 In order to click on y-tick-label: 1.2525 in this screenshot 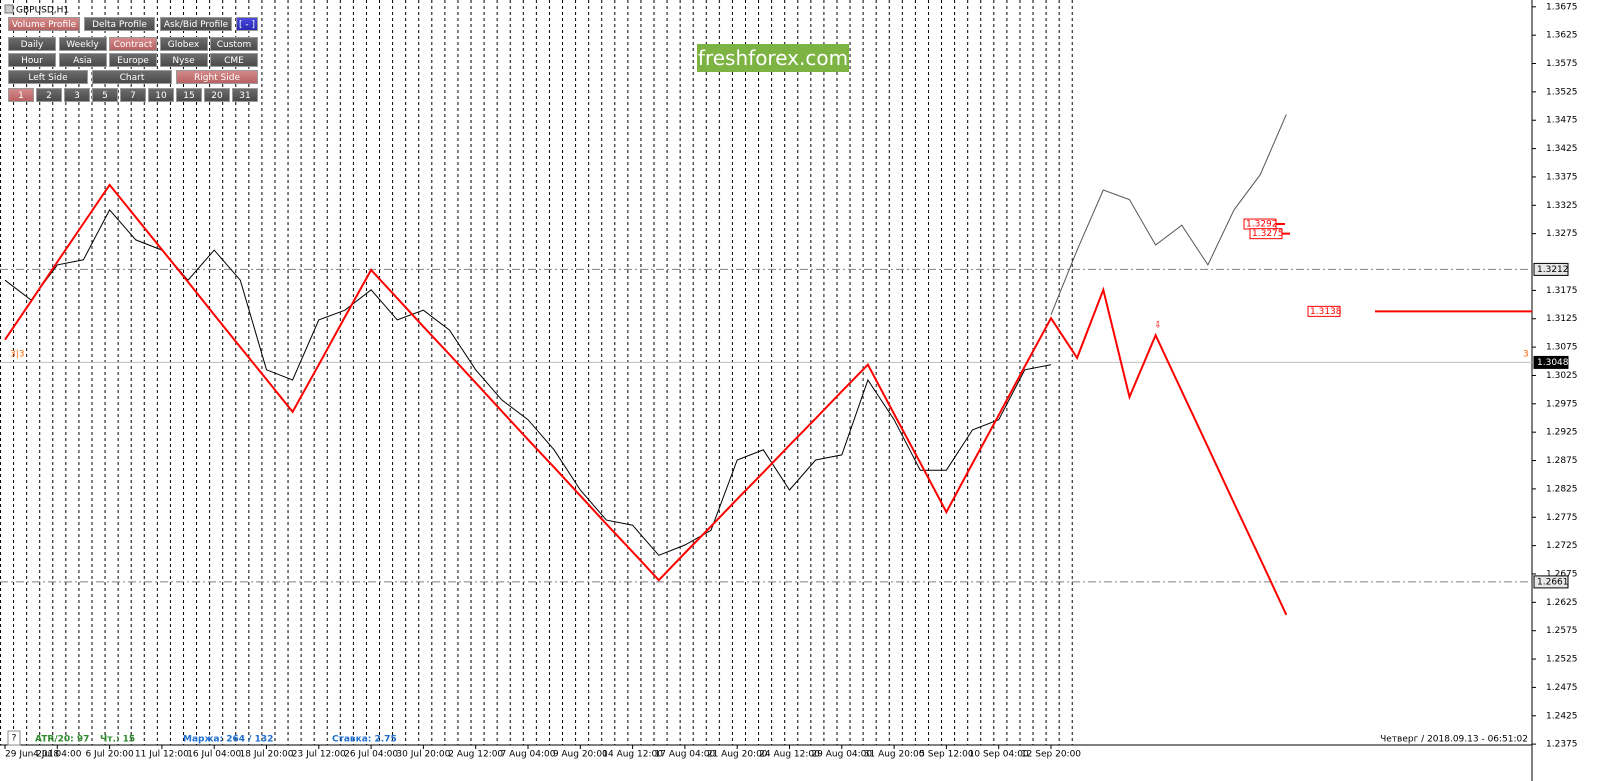, I will do `click(1562, 660)`.